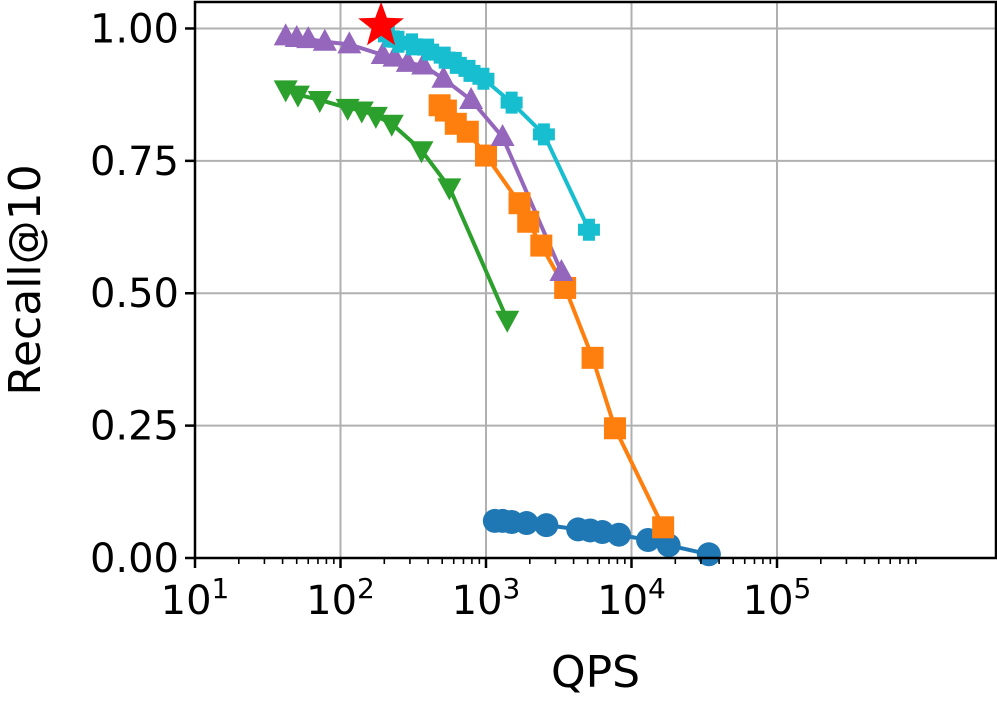 The height and width of the screenshot is (702, 997). What do you see at coordinates (631, 598) in the screenshot?
I see `x-tick-label: 10⁴` at bounding box center [631, 598].